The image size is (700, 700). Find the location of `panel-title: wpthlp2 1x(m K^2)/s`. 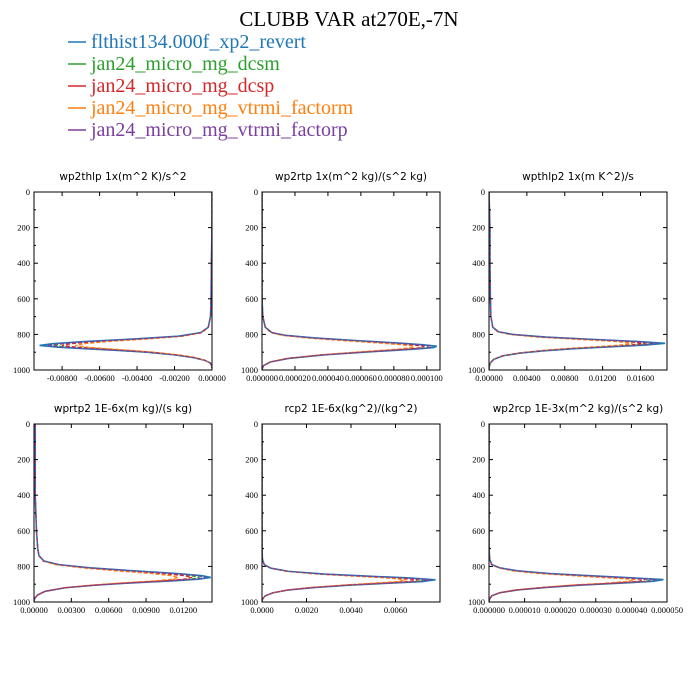

panel-title: wpthlp2 1x(m K^2)/s is located at coordinates (578, 177).